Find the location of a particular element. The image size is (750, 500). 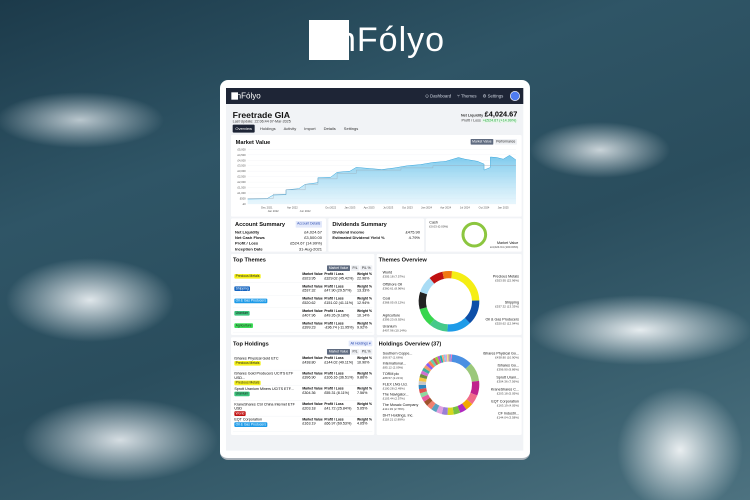

profit-loss: £329.02 (45.42%) is located at coordinates (339, 278).